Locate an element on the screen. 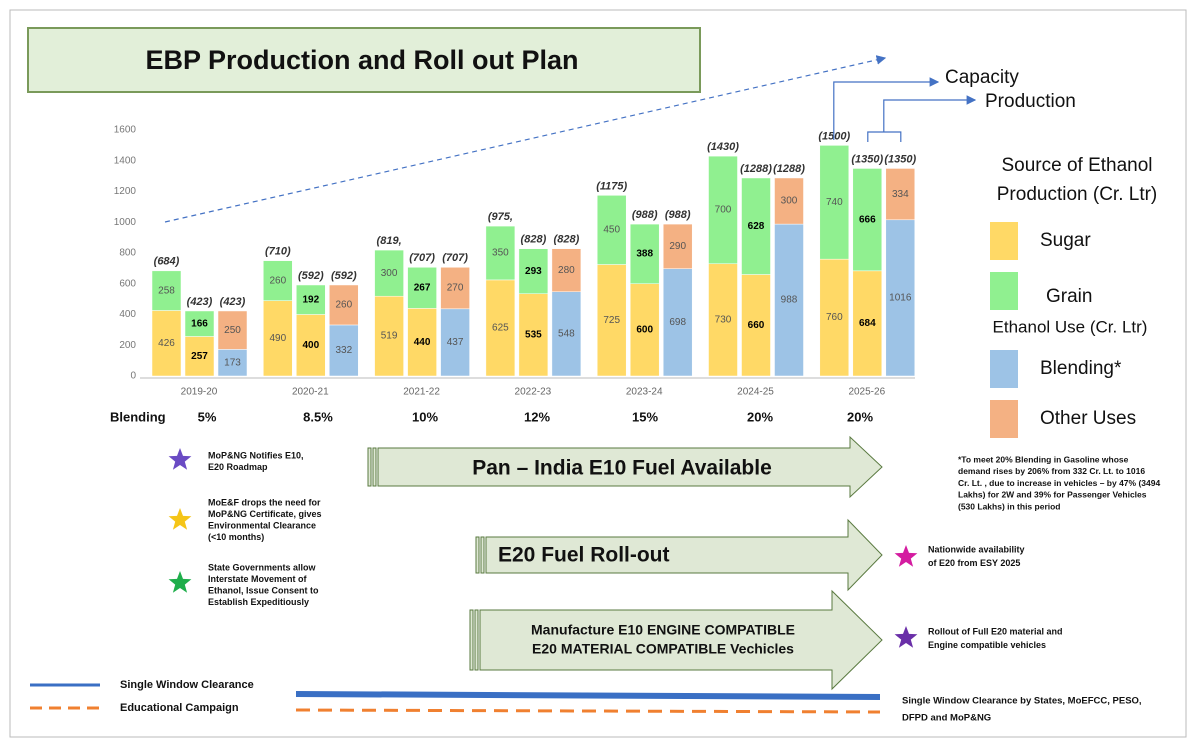  milestone-text: MoP&NG Certificate, gives is located at coordinates (265, 514).